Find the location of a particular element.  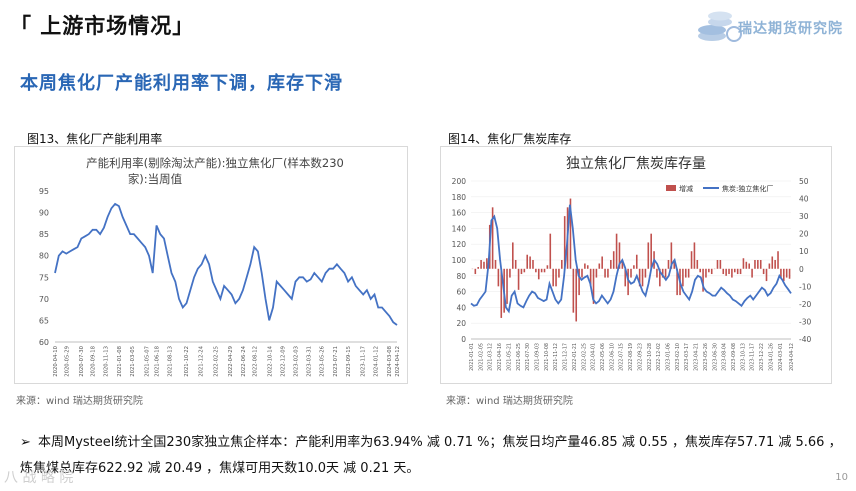

chart14-xtick-label: 2023-10-13 is located at coordinates (743, 357).